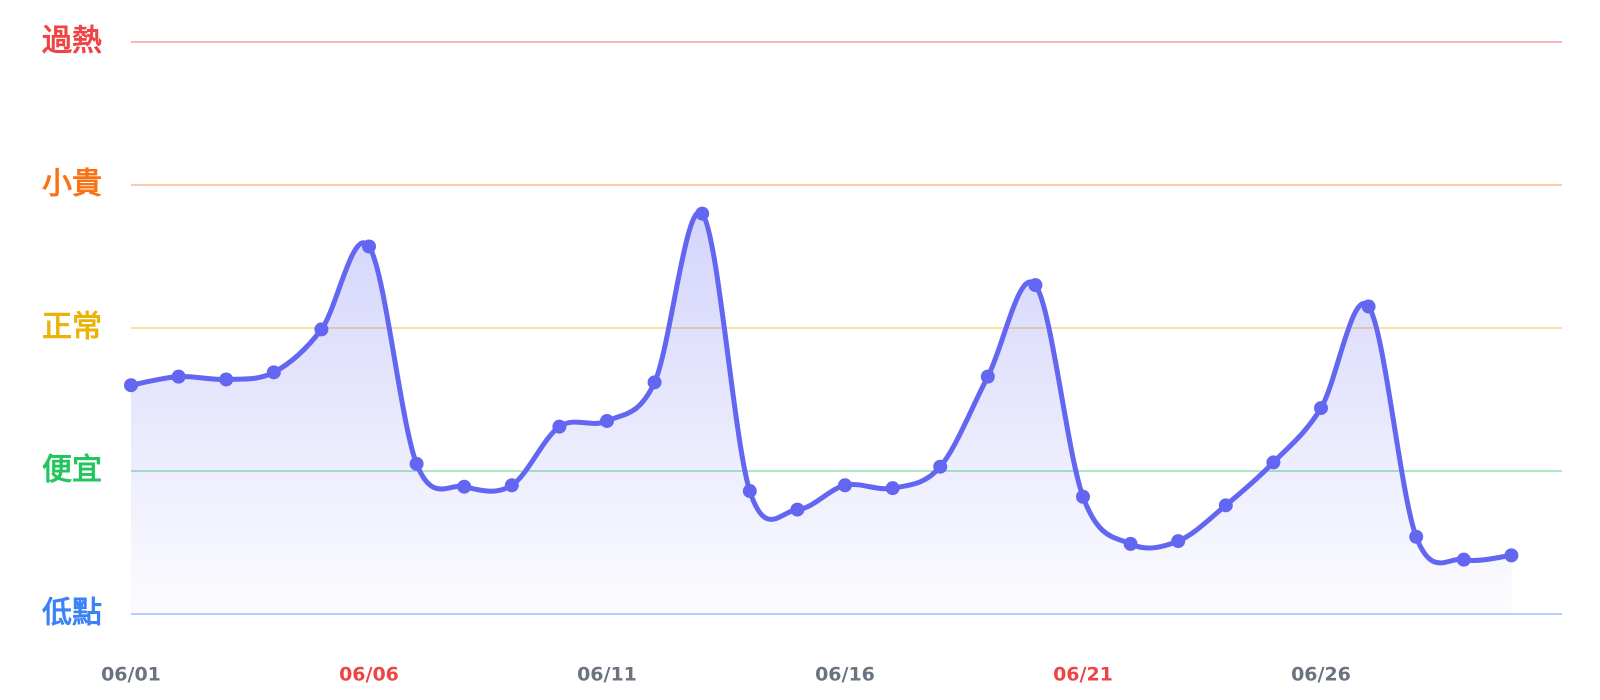  I want to click on x-tick-label: 06/16, so click(845, 675).